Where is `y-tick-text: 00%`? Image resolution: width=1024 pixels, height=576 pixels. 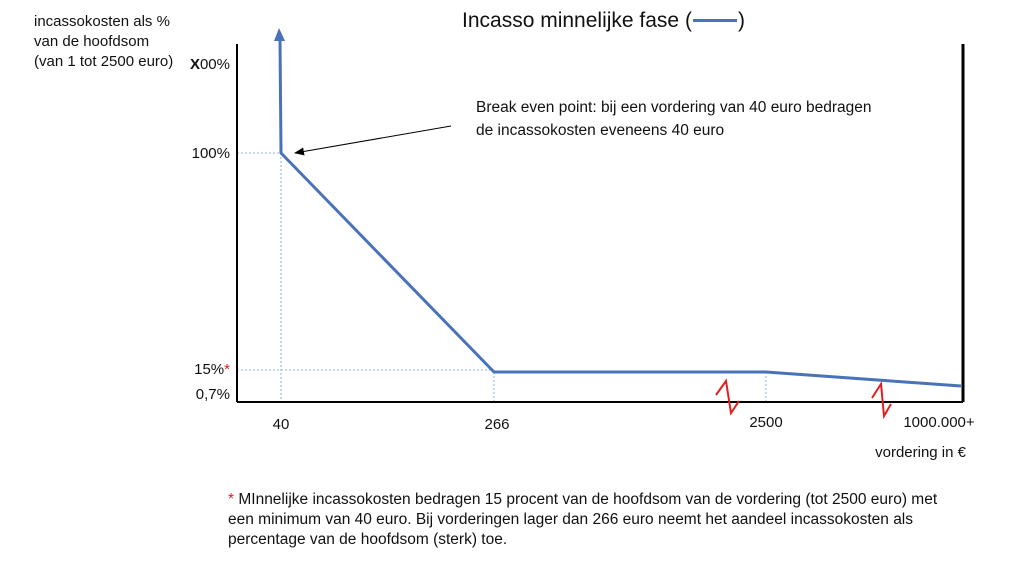 y-tick-text: 00% is located at coordinates (215, 64).